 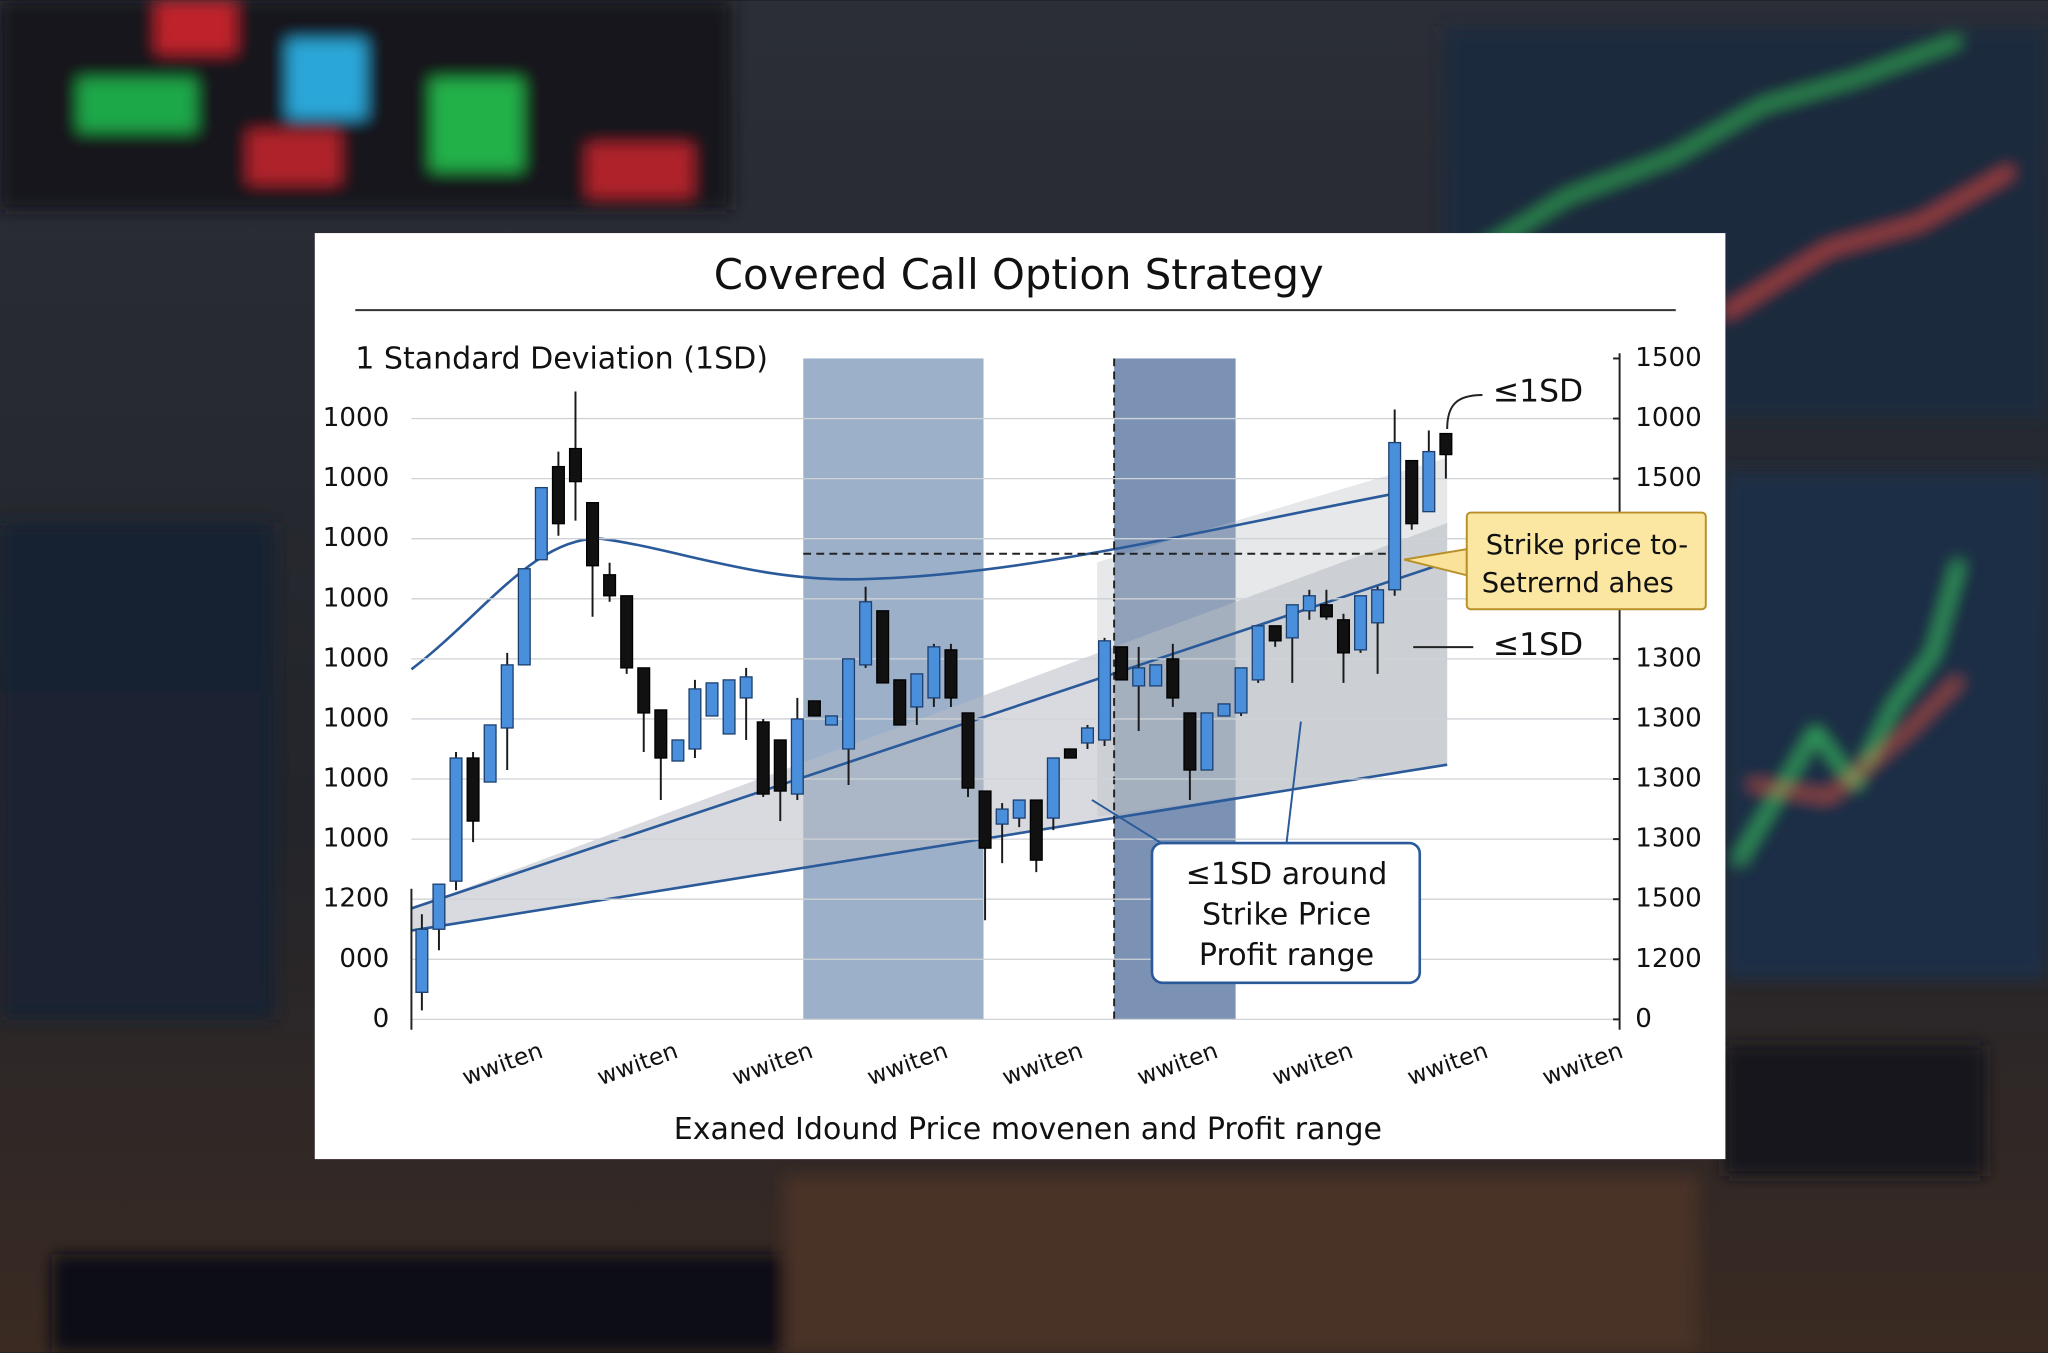 I want to click on y-axis-label: 1 Standard Deviation (1SD), so click(x=561, y=358).